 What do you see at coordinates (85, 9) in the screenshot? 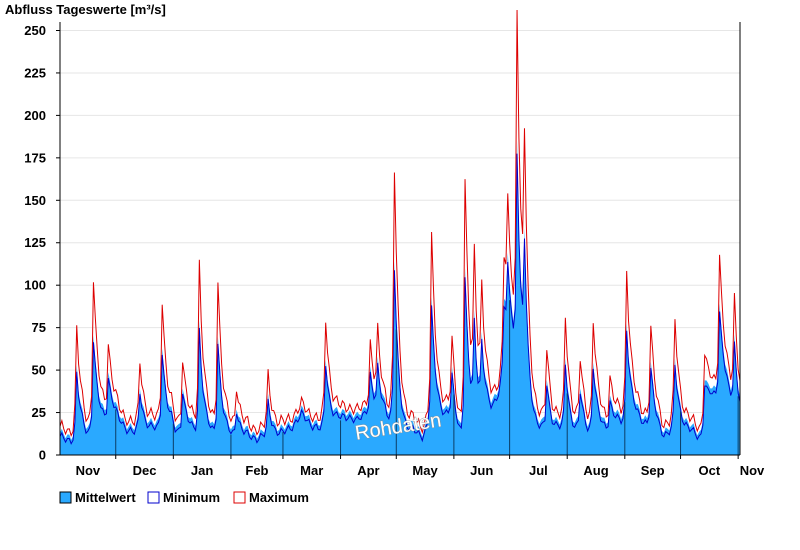
I see `chart-title: Abfluss Tageswerte [m³/s]` at bounding box center [85, 9].